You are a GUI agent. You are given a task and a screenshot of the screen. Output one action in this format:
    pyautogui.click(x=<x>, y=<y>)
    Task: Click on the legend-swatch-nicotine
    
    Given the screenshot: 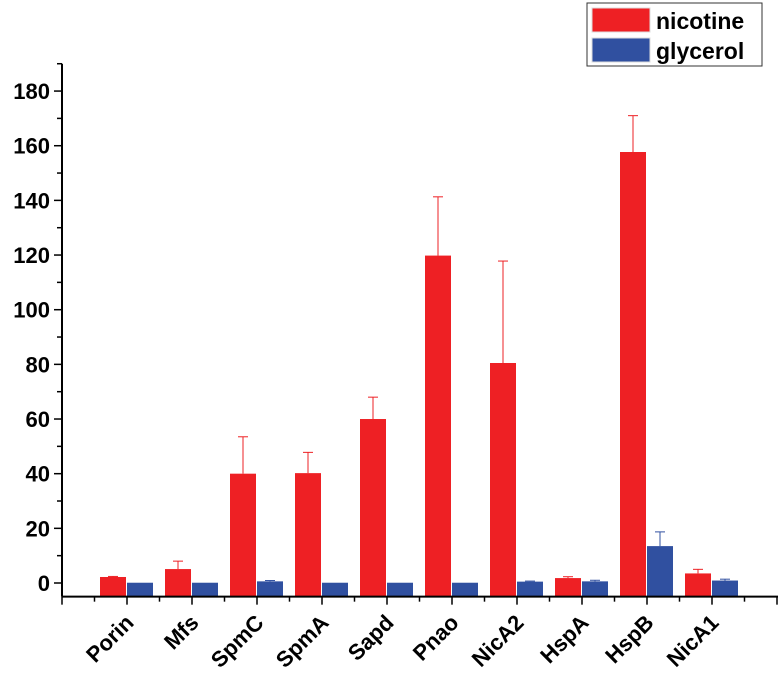 What is the action you would take?
    pyautogui.click(x=621, y=20)
    